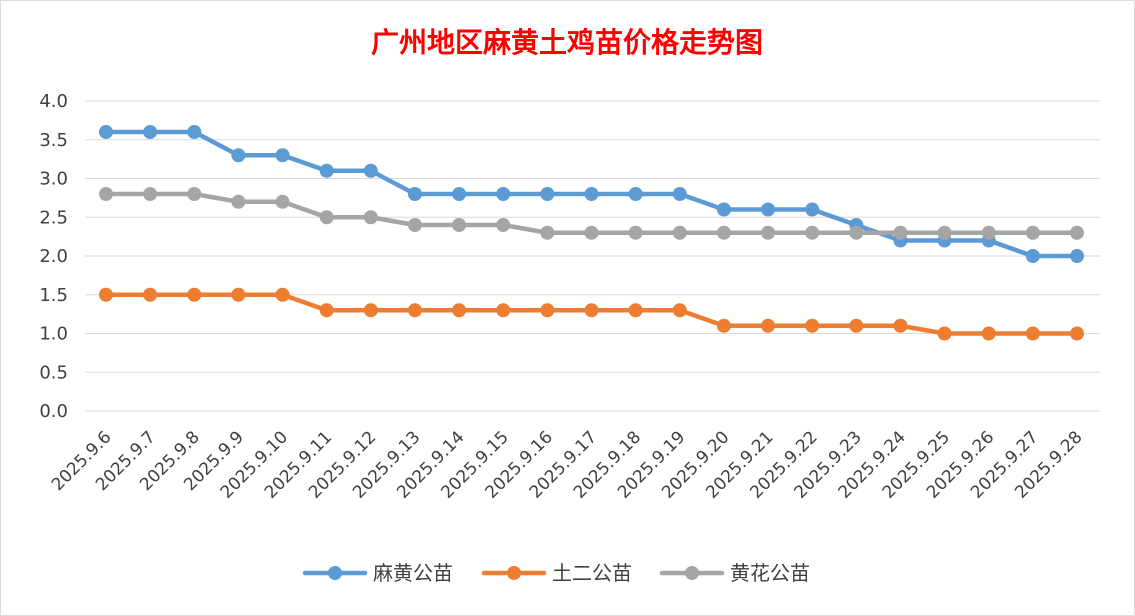 The height and width of the screenshot is (616, 1135). I want to click on y-tick-label: 4.0, so click(53, 101).